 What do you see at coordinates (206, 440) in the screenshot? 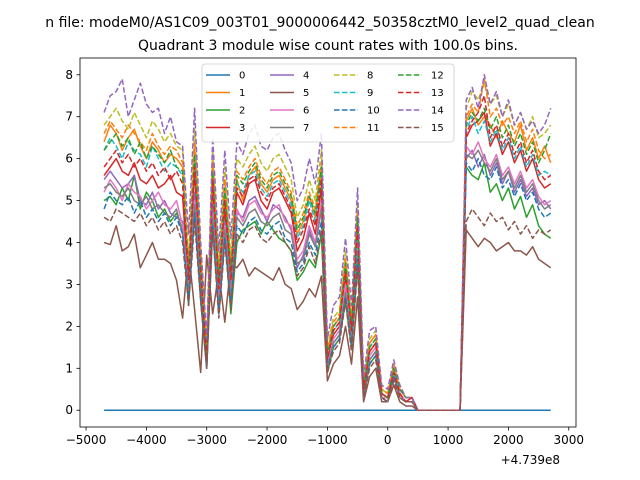
I see `x-tick-label: −3000` at bounding box center [206, 440].